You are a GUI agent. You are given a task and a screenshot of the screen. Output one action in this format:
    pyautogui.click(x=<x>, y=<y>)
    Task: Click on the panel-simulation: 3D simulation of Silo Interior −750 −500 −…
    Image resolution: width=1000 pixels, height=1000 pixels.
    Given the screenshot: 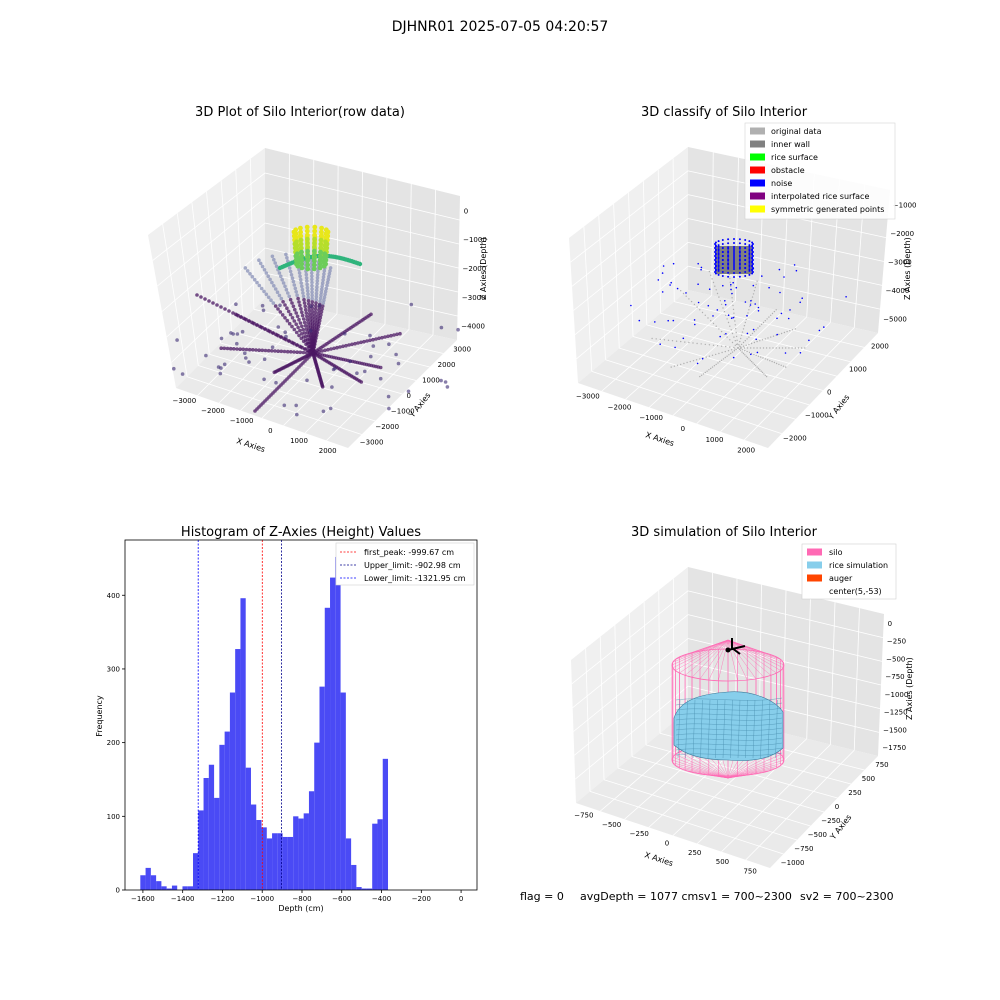 What is the action you would take?
    pyautogui.click(x=742, y=700)
    